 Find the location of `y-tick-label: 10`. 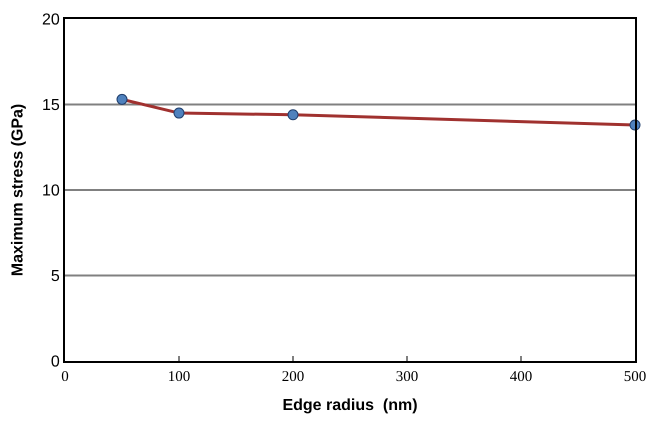

y-tick-label: 10 is located at coordinates (51, 191).